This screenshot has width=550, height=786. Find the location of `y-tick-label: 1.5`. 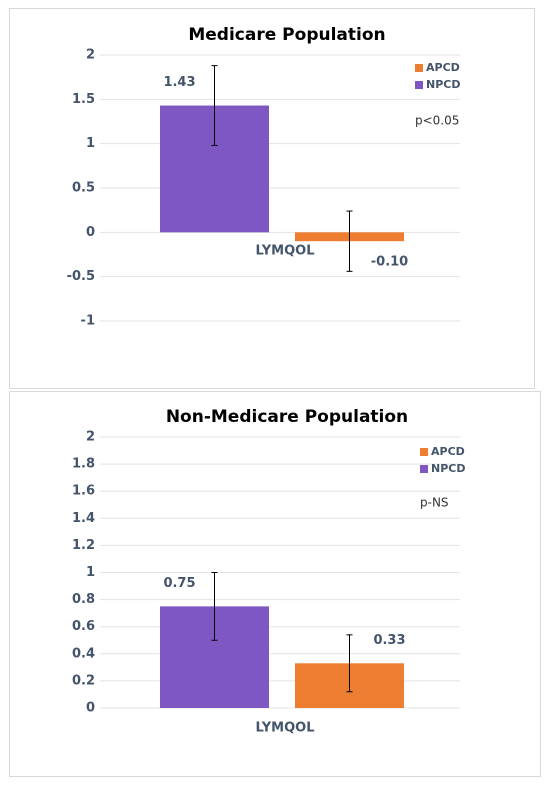

y-tick-label: 1.5 is located at coordinates (83, 99).